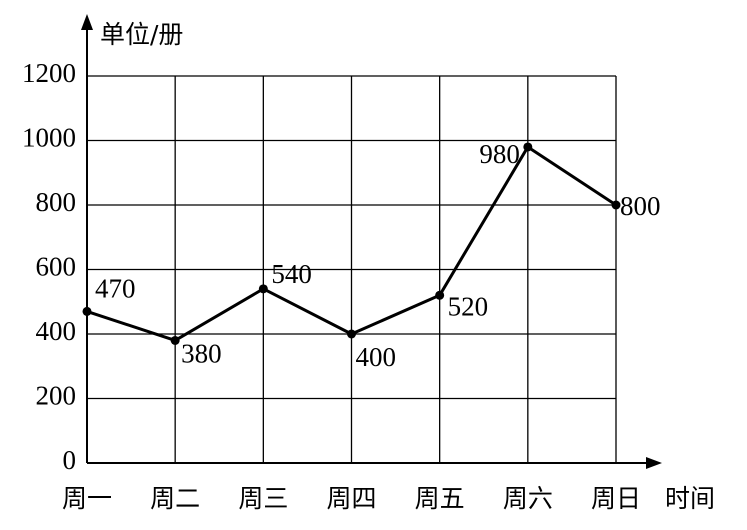 Image resolution: width=747 pixels, height=530 pixels. What do you see at coordinates (56, 202) in the screenshot?
I see `y-tick-label: 800` at bounding box center [56, 202].